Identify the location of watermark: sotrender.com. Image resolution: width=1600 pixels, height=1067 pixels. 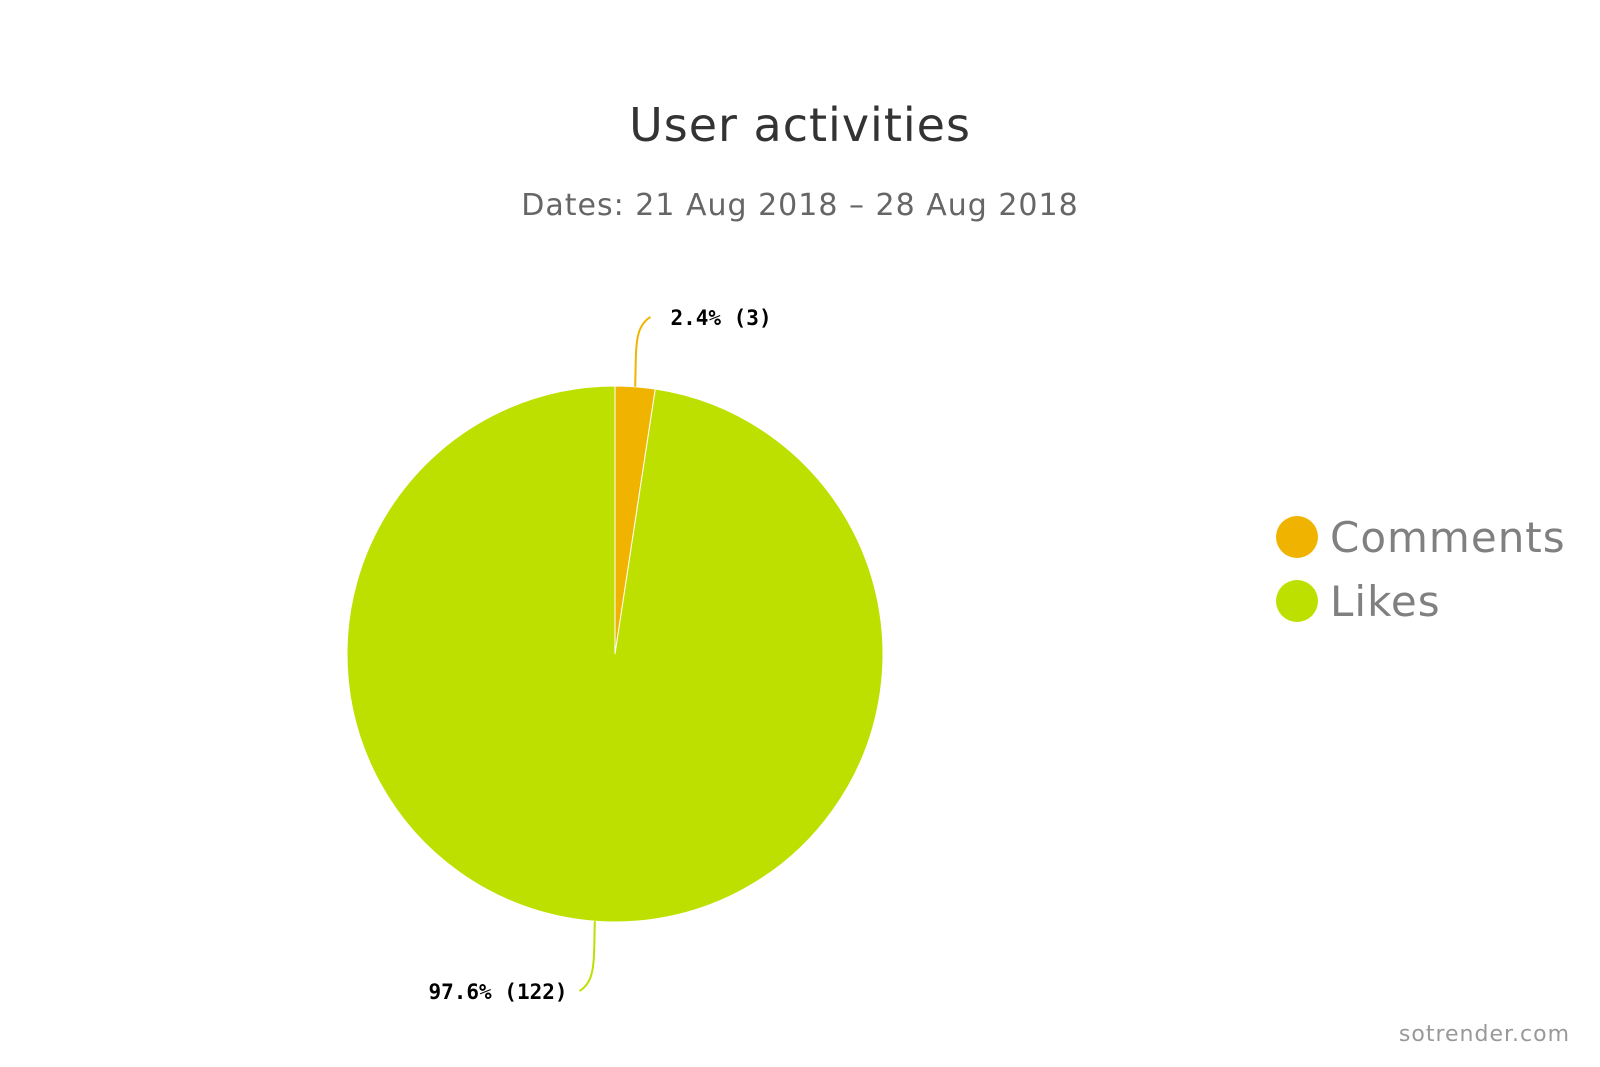
(1484, 1034).